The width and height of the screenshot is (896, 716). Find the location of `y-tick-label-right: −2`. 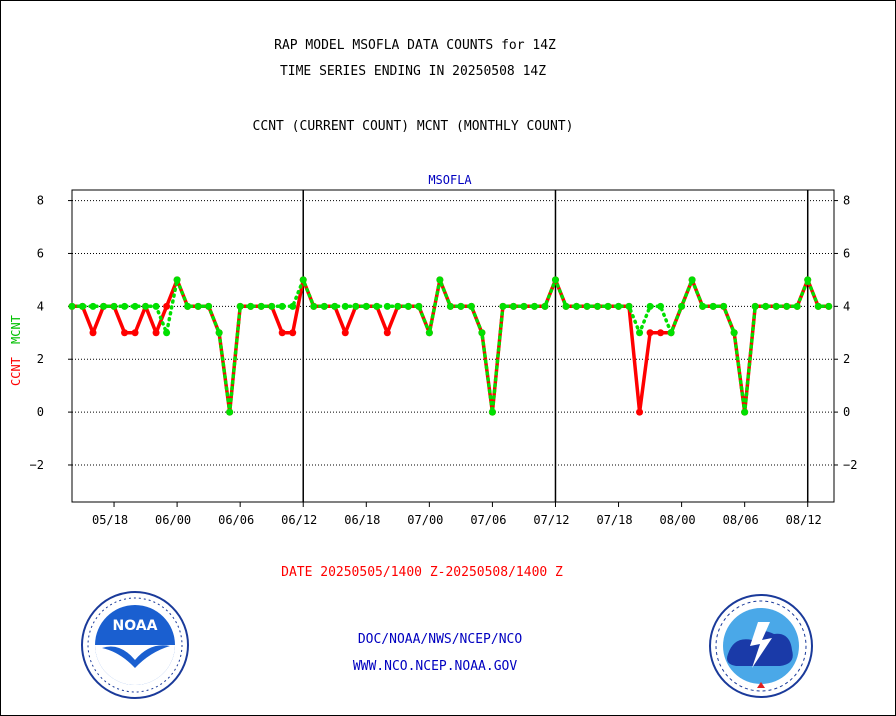

y-tick-label-right: −2 is located at coordinates (850, 465).